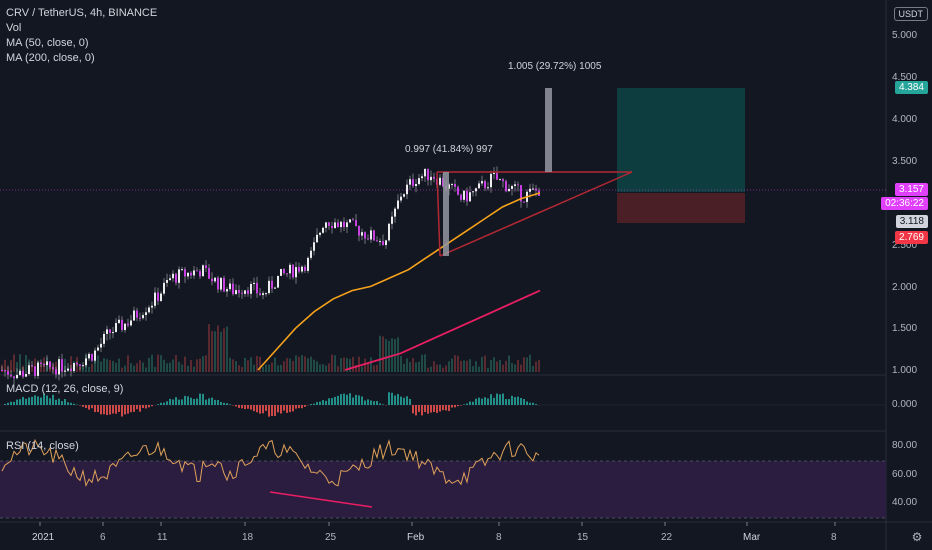 The width and height of the screenshot is (932, 550). Describe the element at coordinates (910, 14) in the screenshot. I see `currency-button: USDT` at that location.